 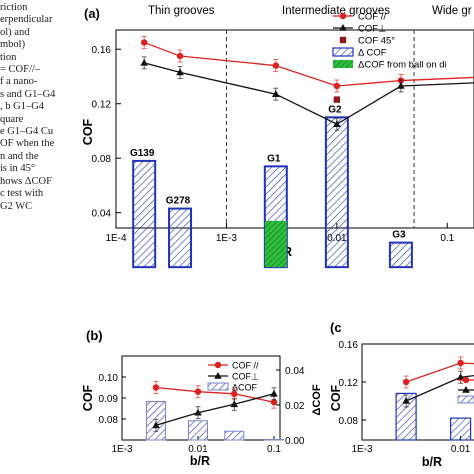 I want to click on y-tick-label: 0.10, so click(x=109, y=378).